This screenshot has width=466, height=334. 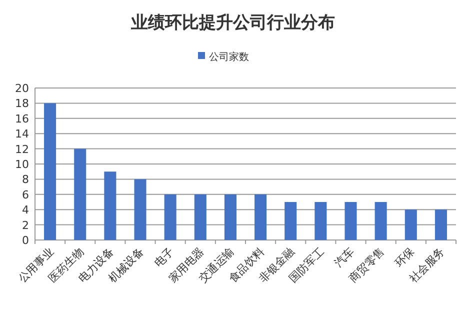 I want to click on y-tick-label: 4, so click(x=25, y=210).